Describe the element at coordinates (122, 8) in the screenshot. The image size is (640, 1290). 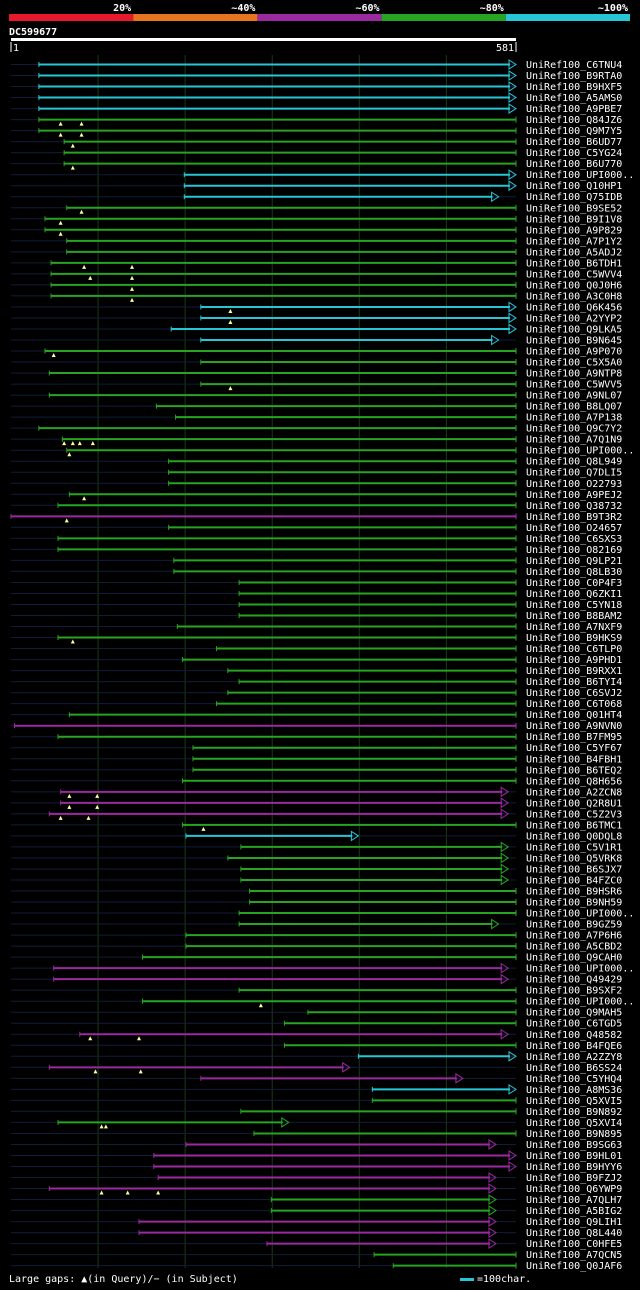
I see `identity-bin-label: 20%` at that location.